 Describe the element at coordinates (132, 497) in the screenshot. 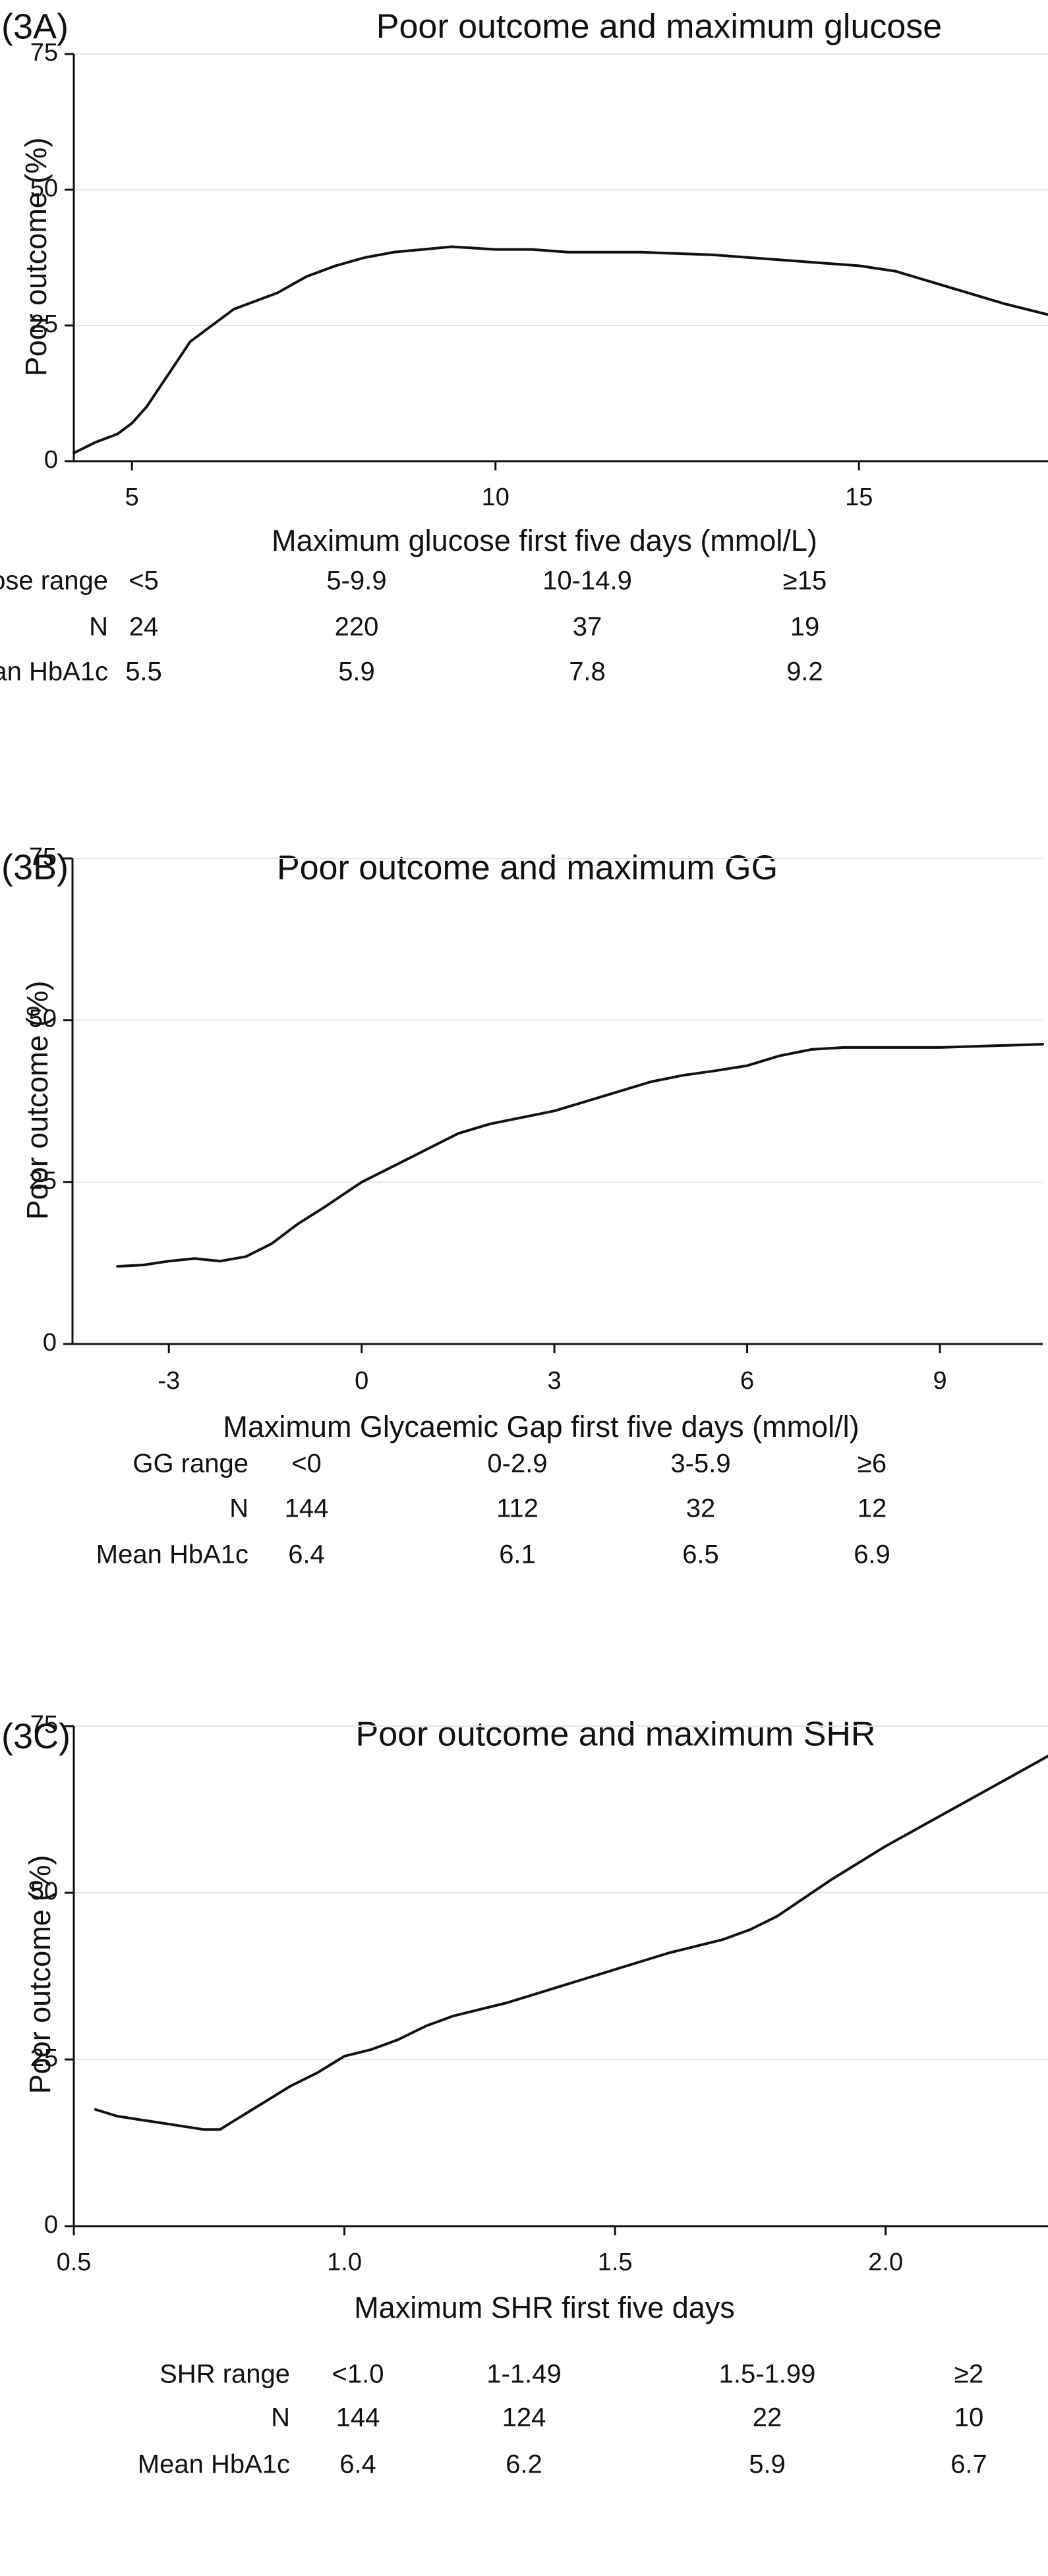

I see `x-tick-label: 5` at that location.